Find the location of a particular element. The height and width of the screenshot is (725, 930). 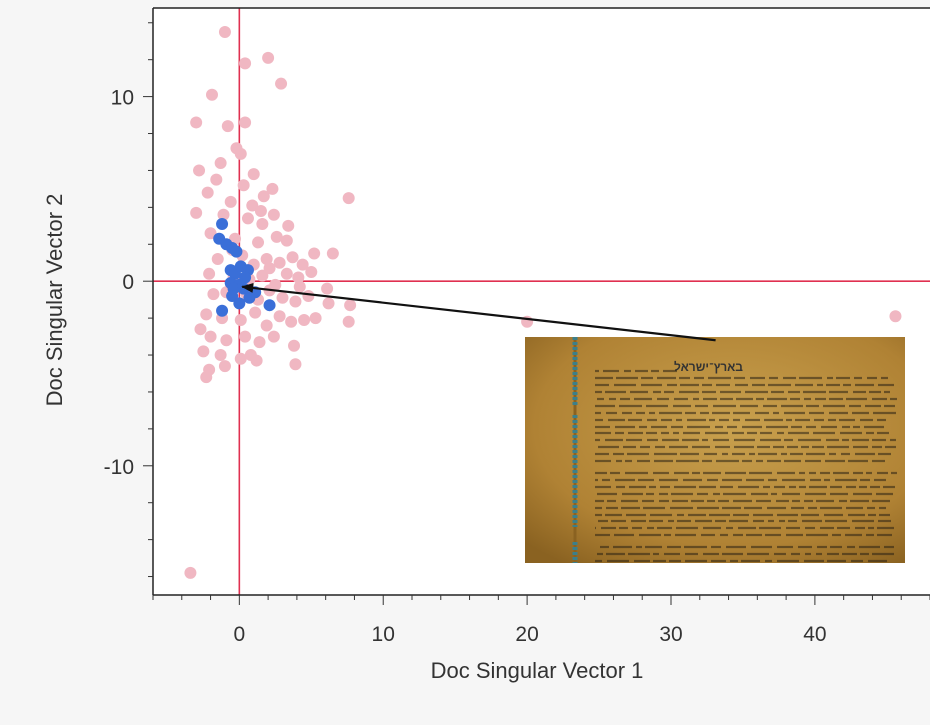

x-axis-ticks: 0 10 20 30 40 is located at coordinates (541, 620).